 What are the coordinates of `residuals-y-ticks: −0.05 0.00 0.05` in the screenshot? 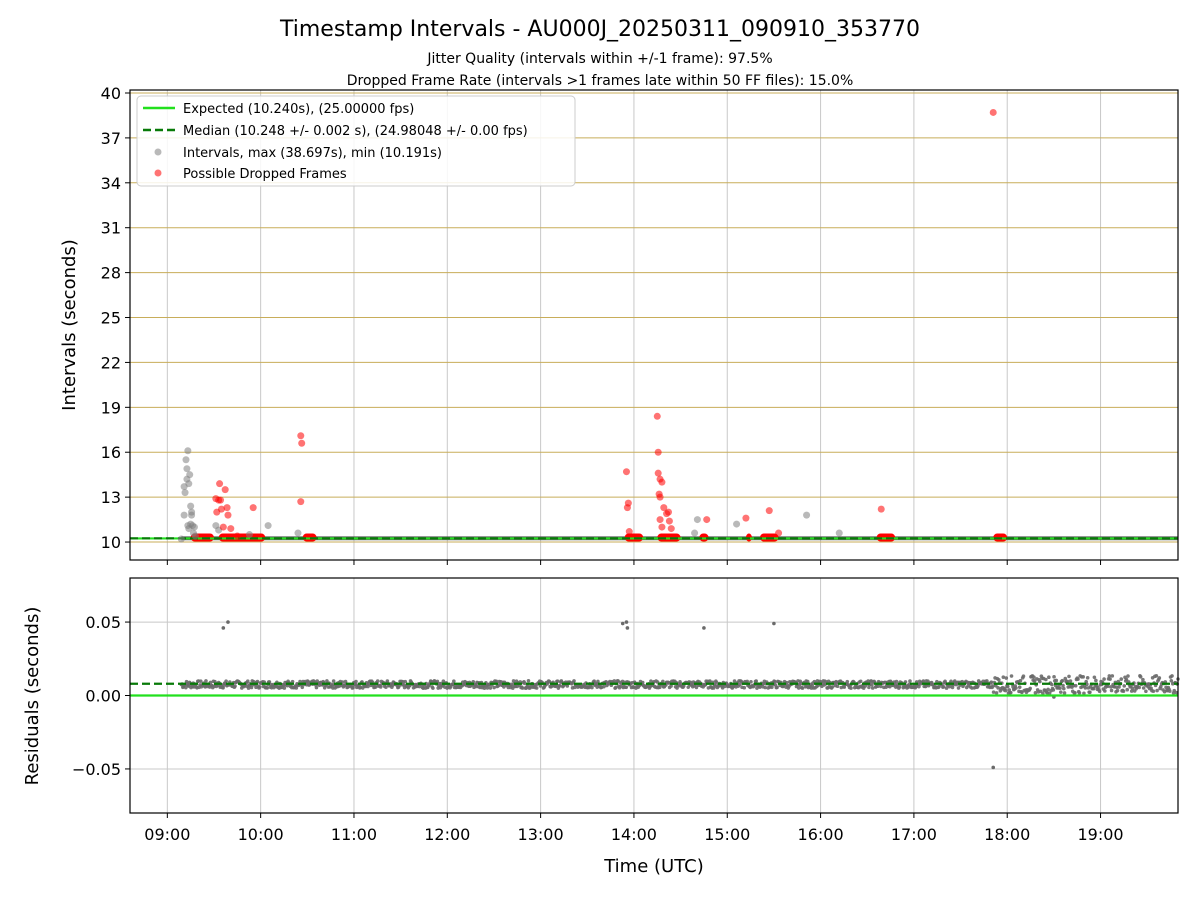 It's located at (101, 696).